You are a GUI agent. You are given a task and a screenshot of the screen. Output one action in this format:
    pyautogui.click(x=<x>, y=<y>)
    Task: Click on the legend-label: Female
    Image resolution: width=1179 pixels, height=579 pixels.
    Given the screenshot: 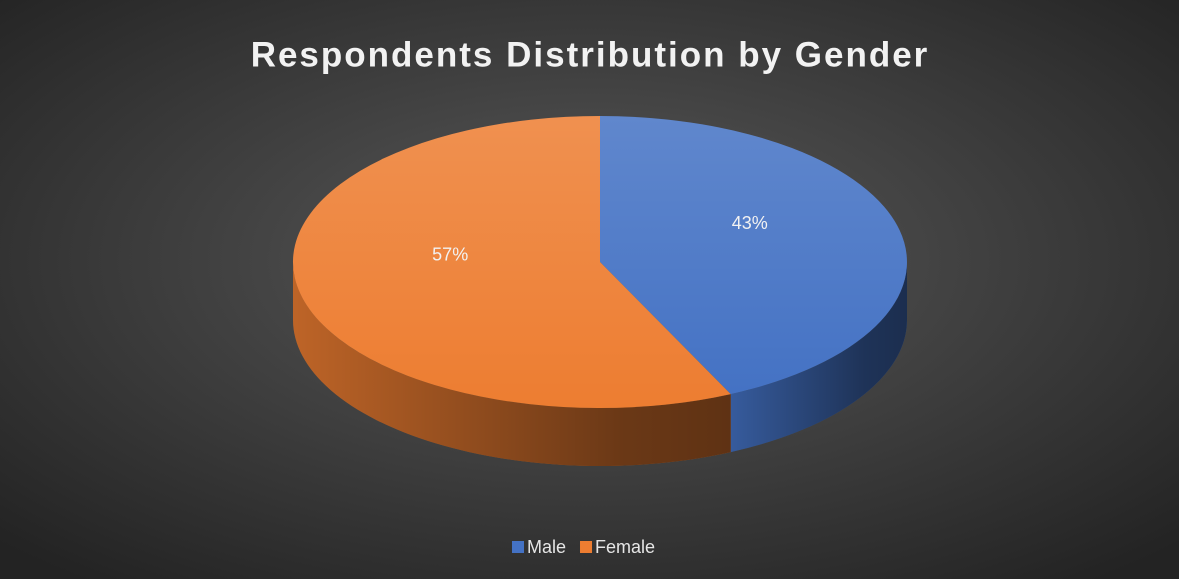 What is the action you would take?
    pyautogui.click(x=625, y=547)
    